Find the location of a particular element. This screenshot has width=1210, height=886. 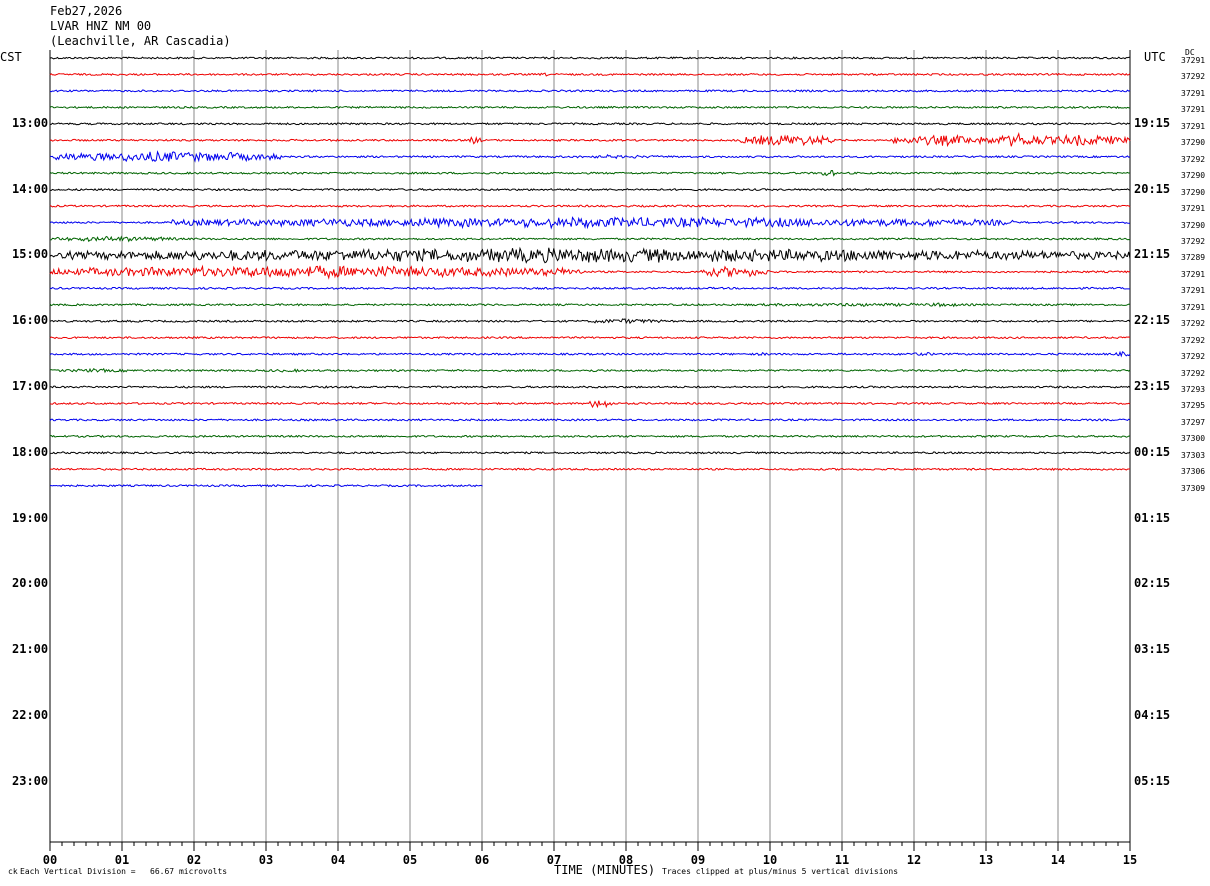

dc-offset-value: 37306 is located at coordinates (1193, 471).